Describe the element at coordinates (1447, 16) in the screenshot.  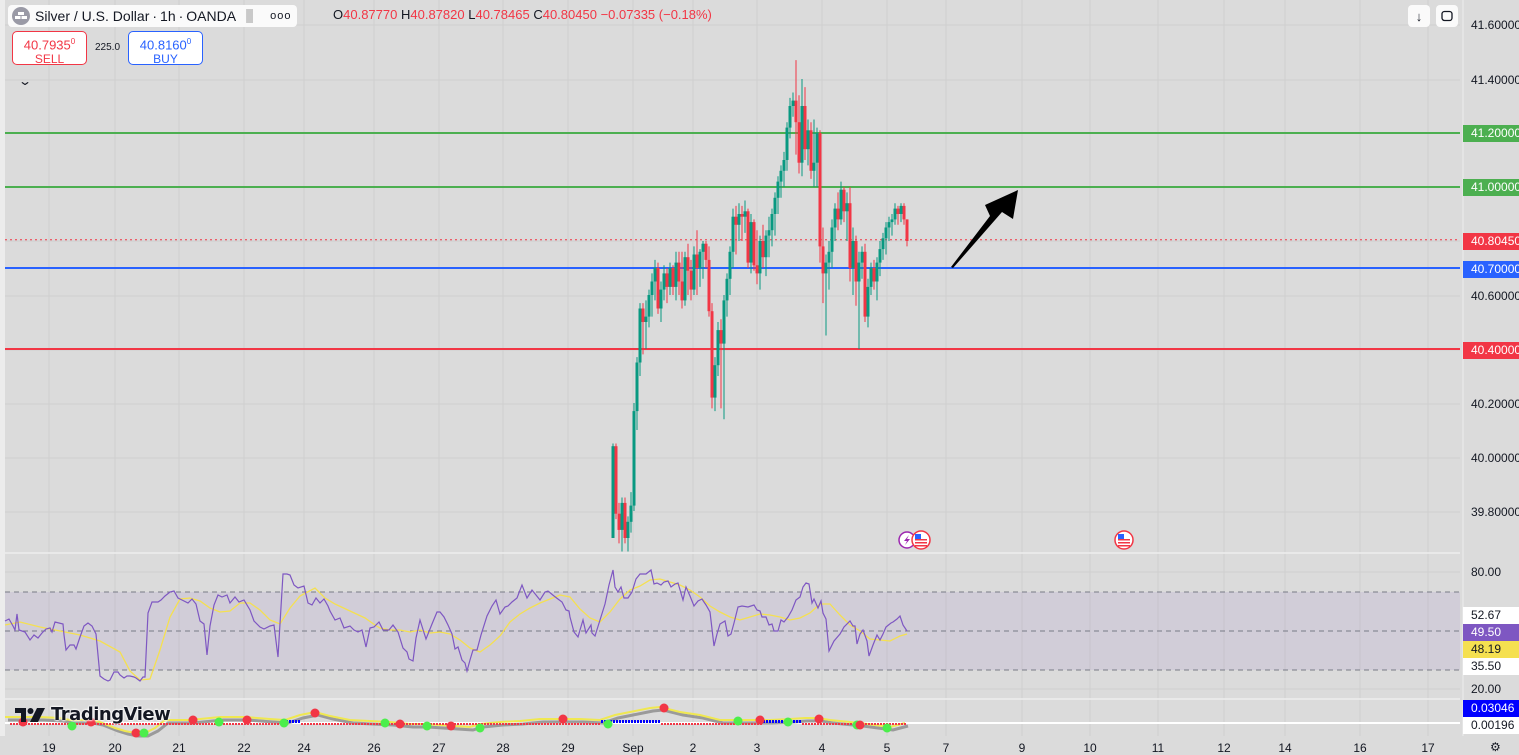
I see `fullscreen-button` at that location.